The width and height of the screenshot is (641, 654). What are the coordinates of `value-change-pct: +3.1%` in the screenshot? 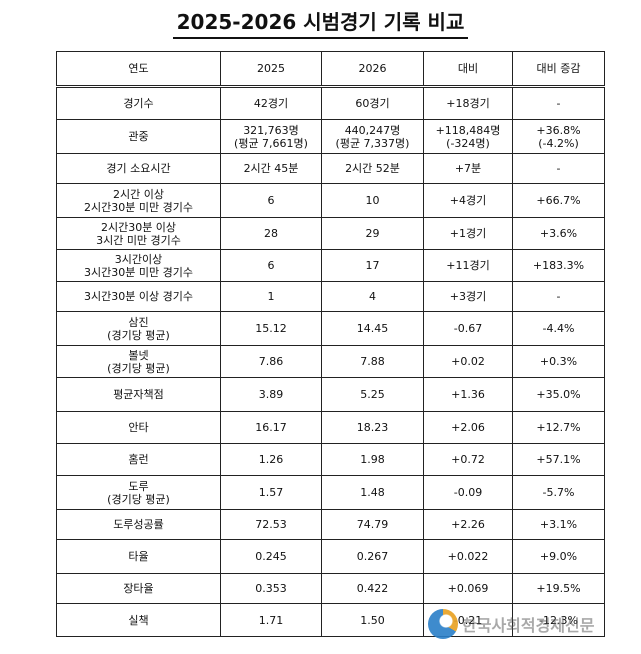 It's located at (558, 524).